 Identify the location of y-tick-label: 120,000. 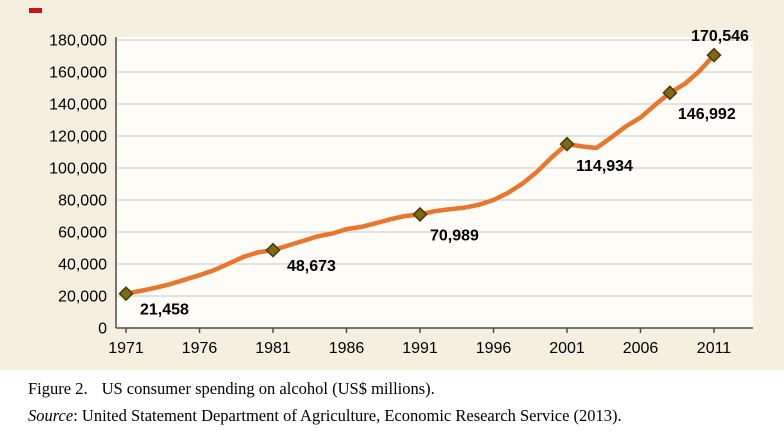
(78, 137).